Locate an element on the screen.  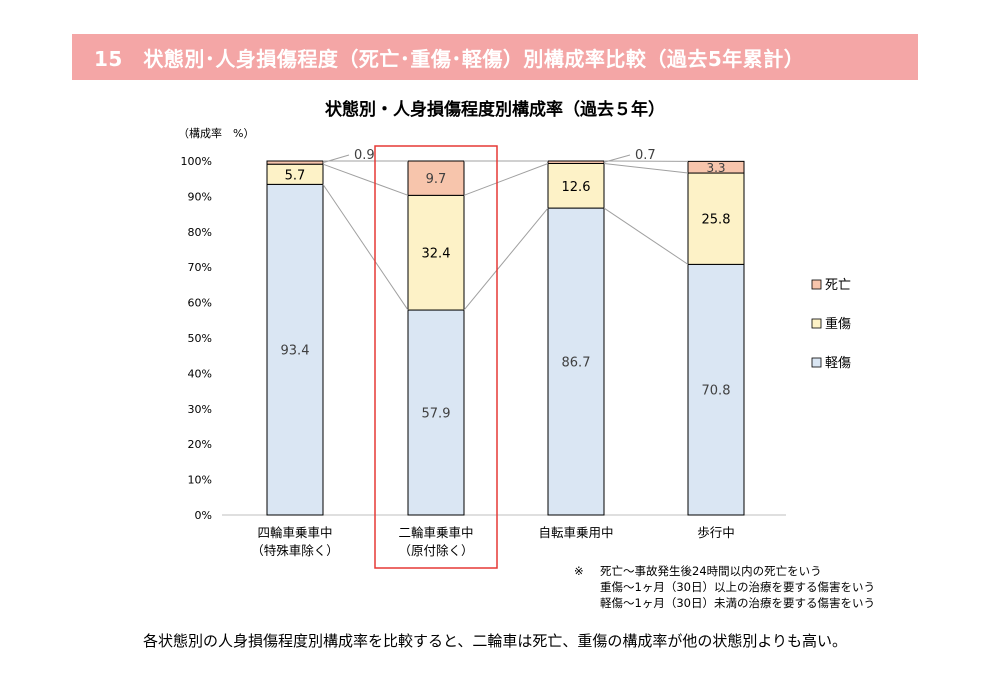
data-label-死亡: 0.7 is located at coordinates (645, 155).